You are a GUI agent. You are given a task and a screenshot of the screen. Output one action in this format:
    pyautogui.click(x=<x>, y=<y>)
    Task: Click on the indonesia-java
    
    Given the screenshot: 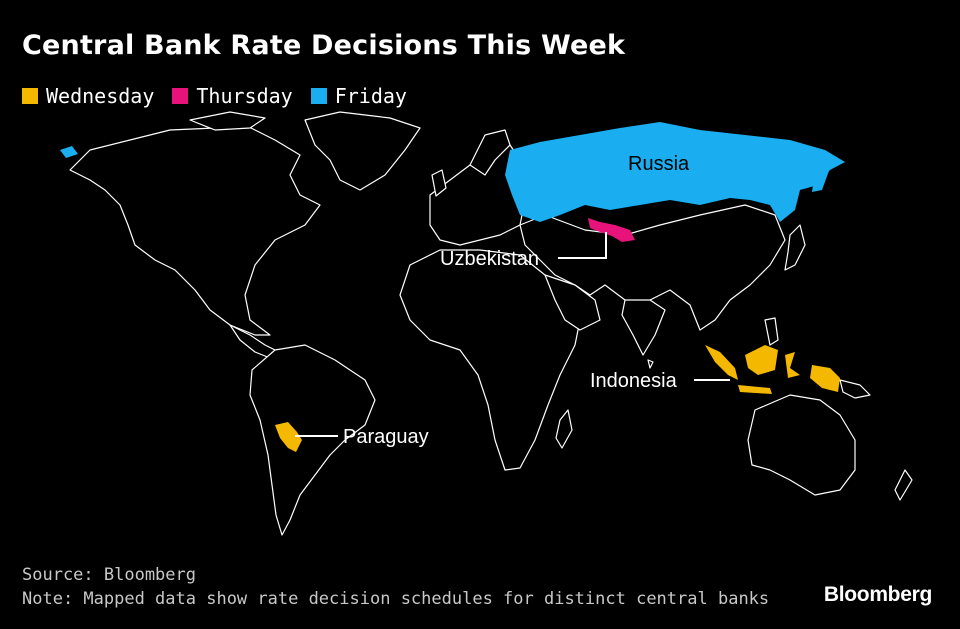 What is the action you would take?
    pyautogui.click(x=755, y=389)
    